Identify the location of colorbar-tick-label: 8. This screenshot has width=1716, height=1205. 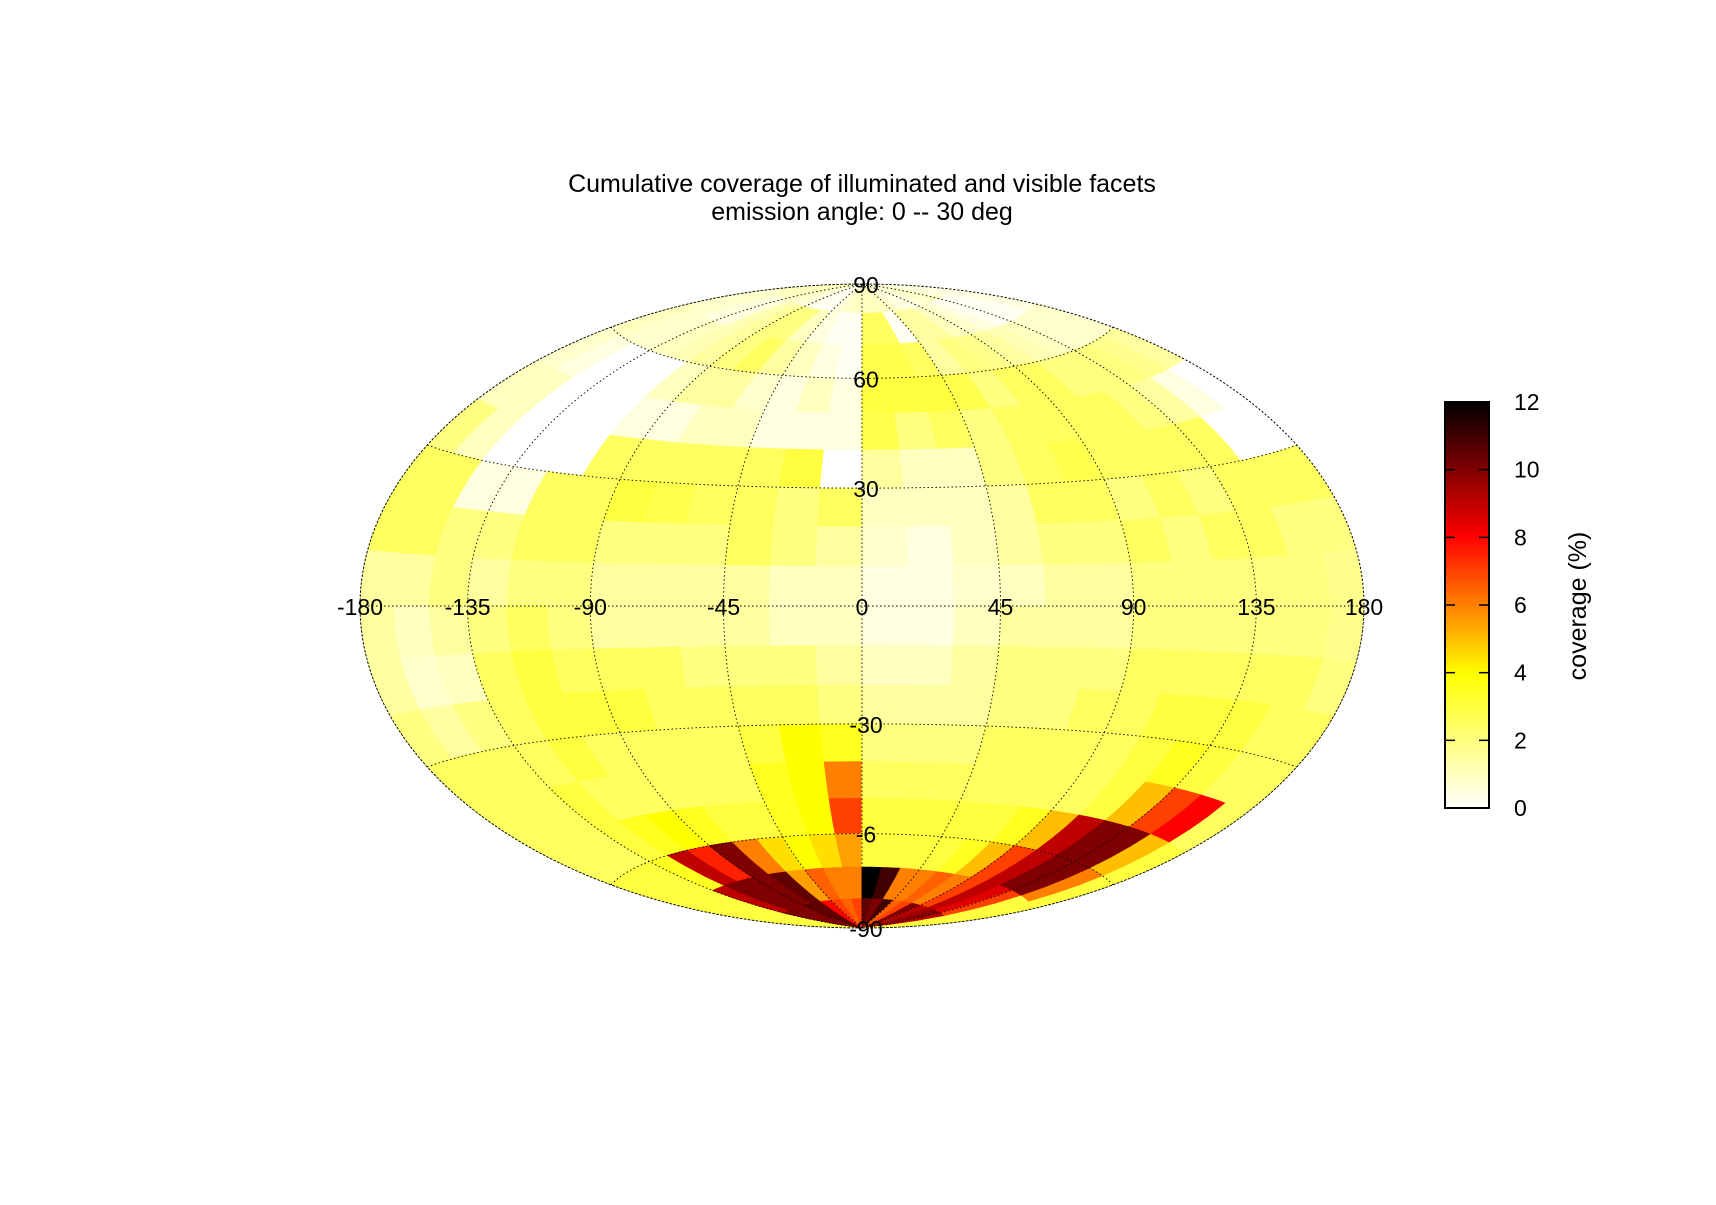
(1520, 537).